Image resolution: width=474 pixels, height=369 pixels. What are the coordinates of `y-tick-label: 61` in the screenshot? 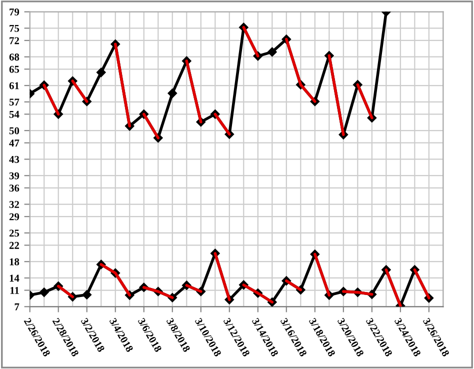 It's located at (14, 86).